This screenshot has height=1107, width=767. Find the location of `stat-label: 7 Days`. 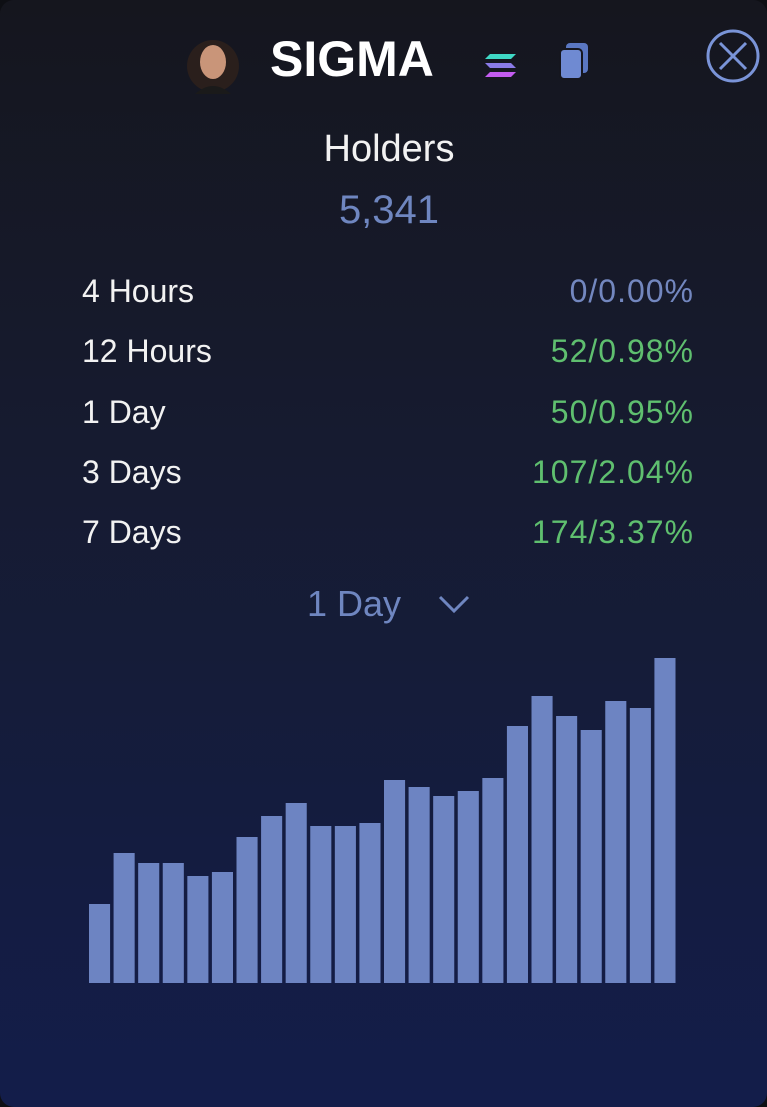

stat-label: 7 Days is located at coordinates (132, 532).